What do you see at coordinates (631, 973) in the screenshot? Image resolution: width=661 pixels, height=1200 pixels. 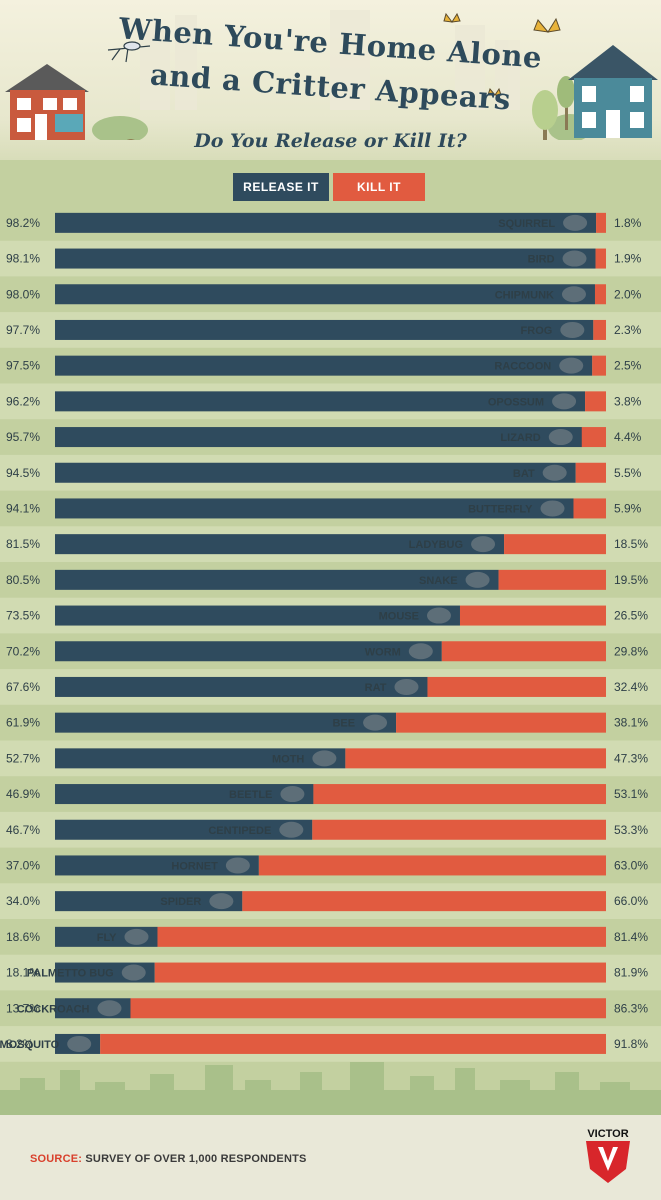 I see `kill-value-label: 81.9%` at bounding box center [631, 973].